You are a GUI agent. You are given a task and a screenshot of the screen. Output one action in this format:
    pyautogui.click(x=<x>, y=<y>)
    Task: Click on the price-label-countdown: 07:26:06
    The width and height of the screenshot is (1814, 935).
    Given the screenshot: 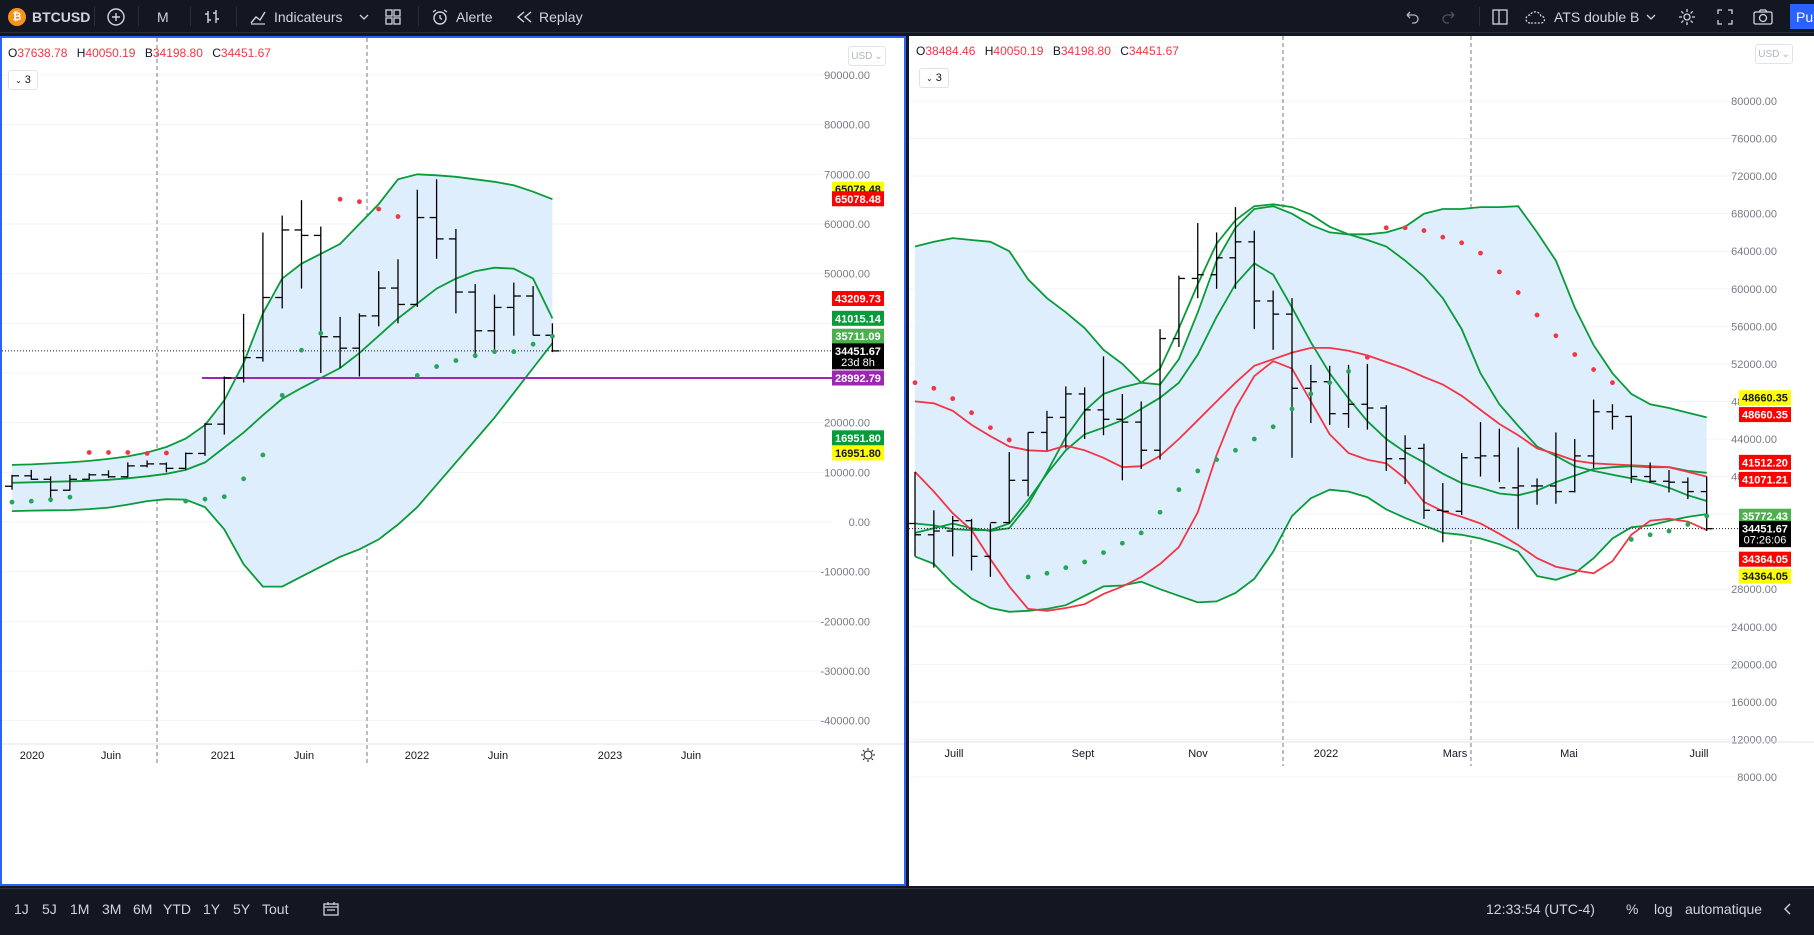 What is the action you would take?
    pyautogui.click(x=1765, y=541)
    